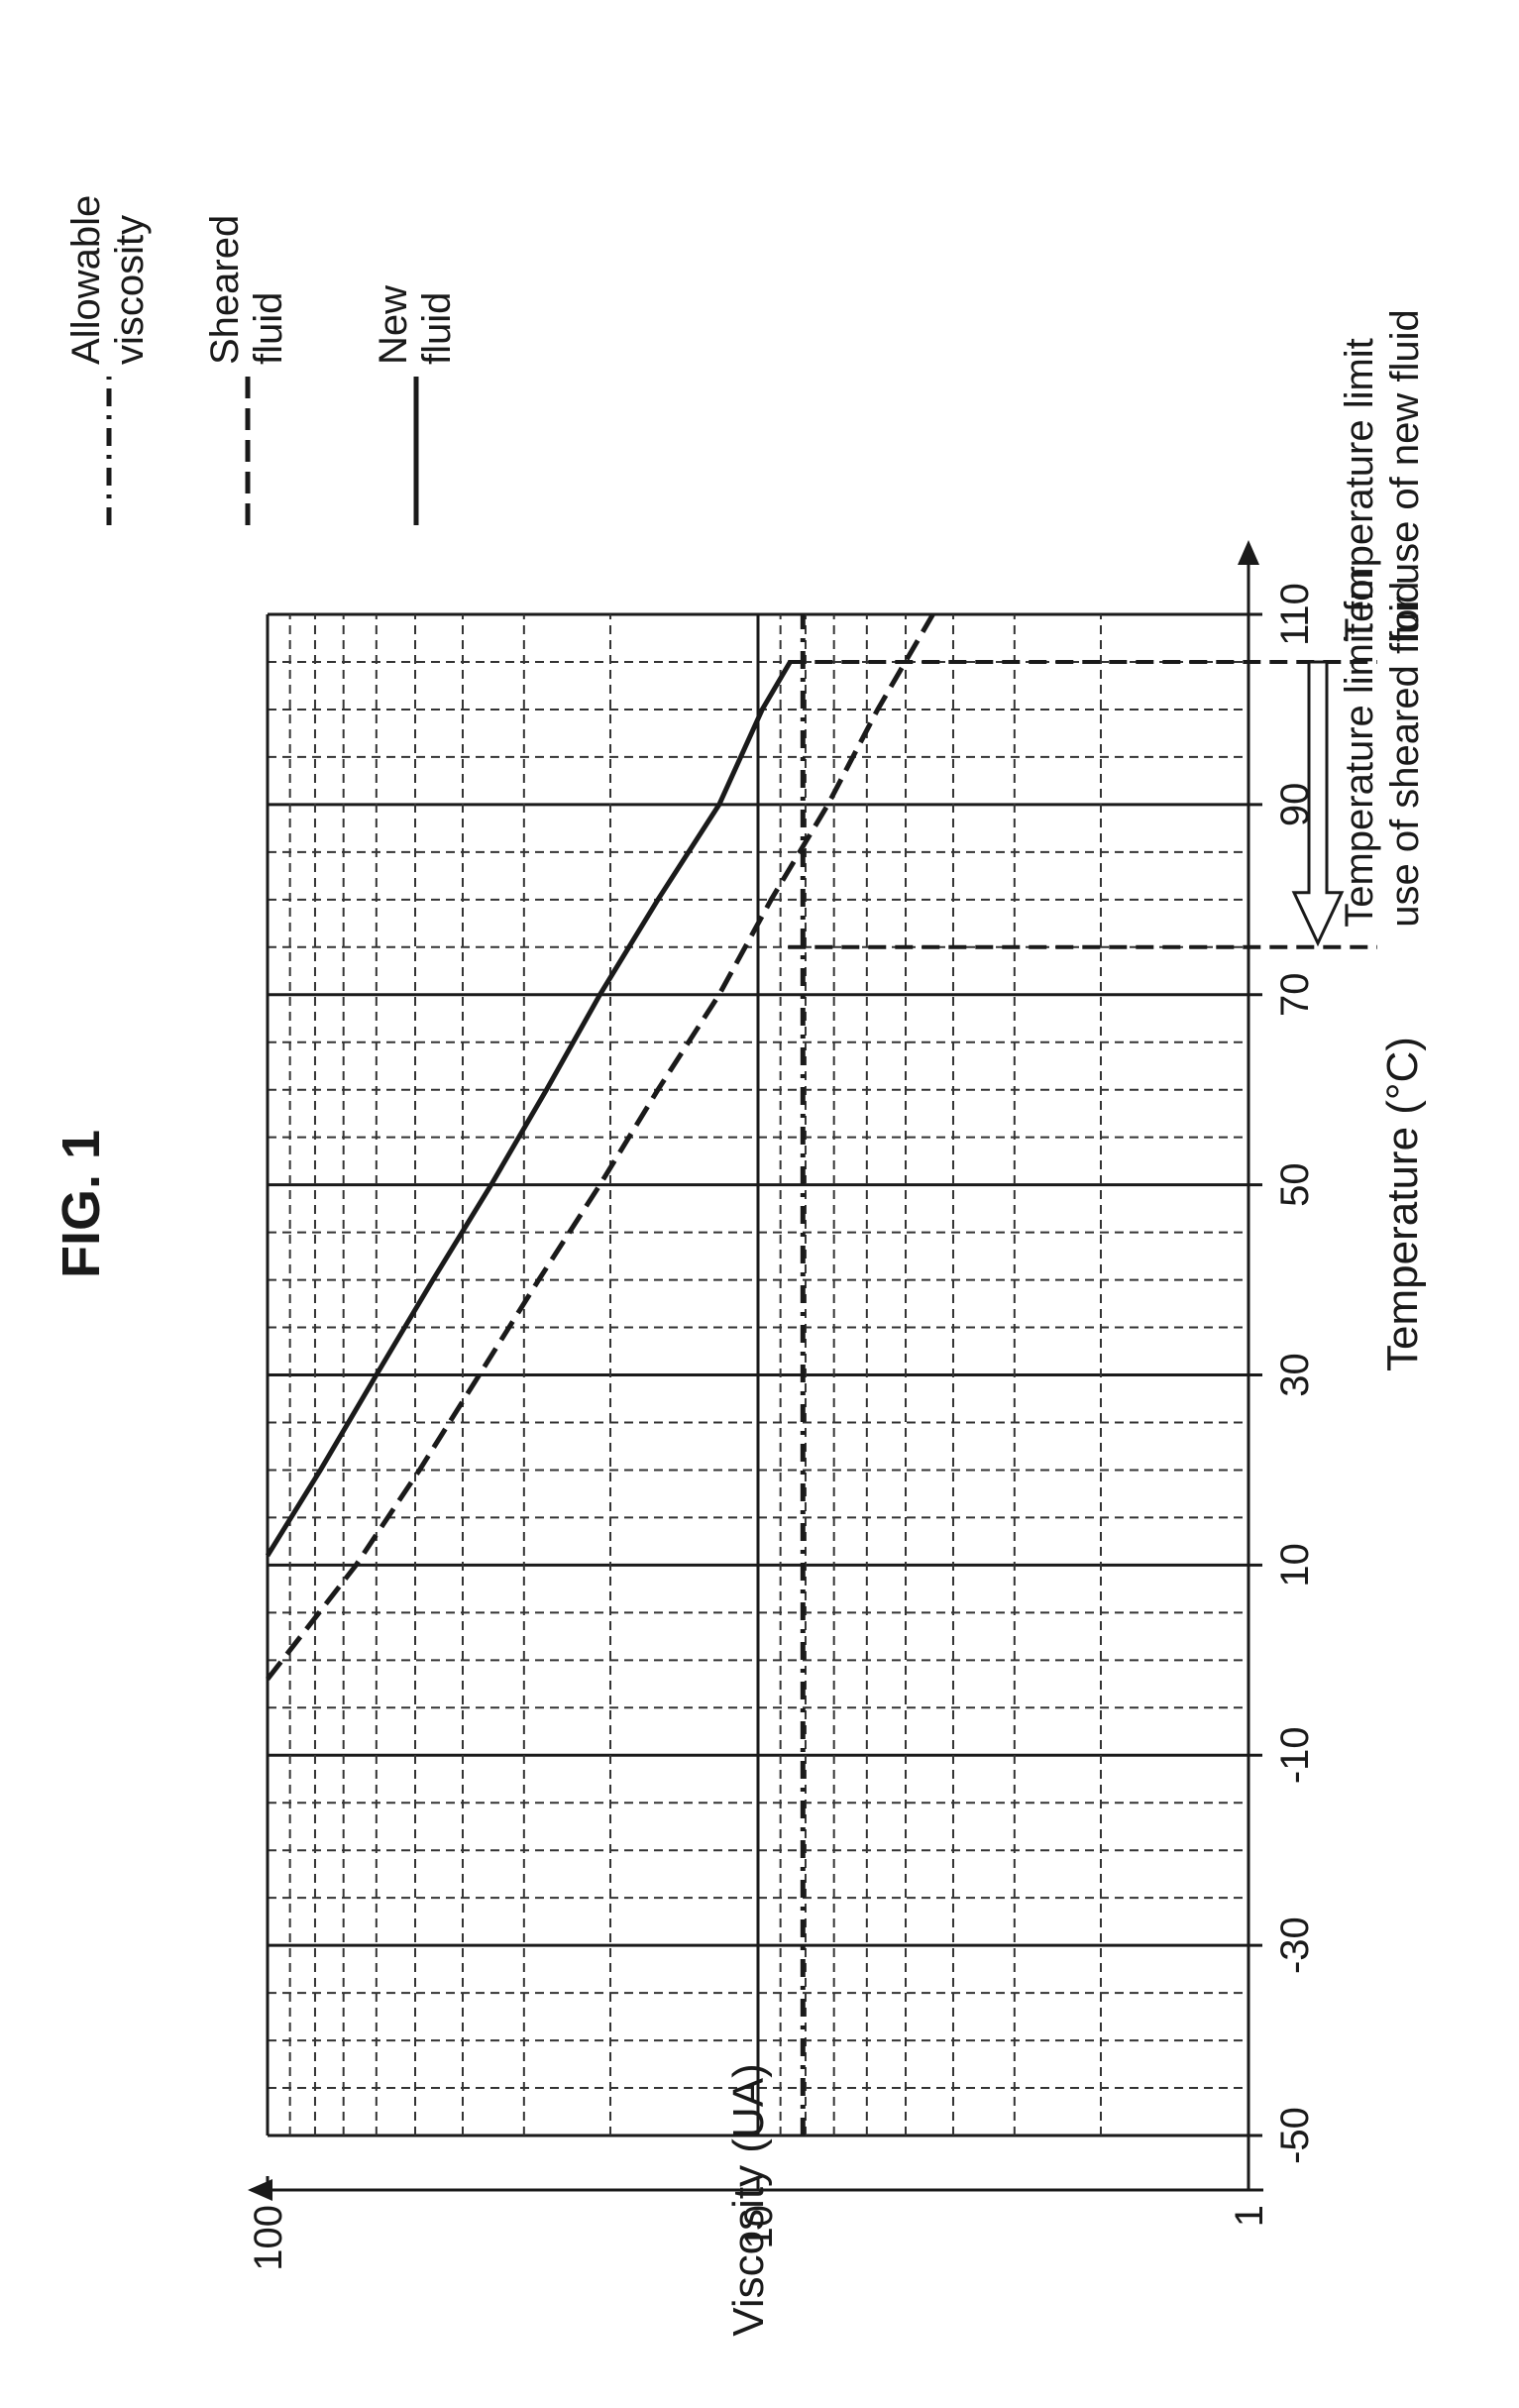 The width and height of the screenshot is (1519, 2408). What do you see at coordinates (268, 2238) in the screenshot?
I see `y-tick-label: 100` at bounding box center [268, 2238].